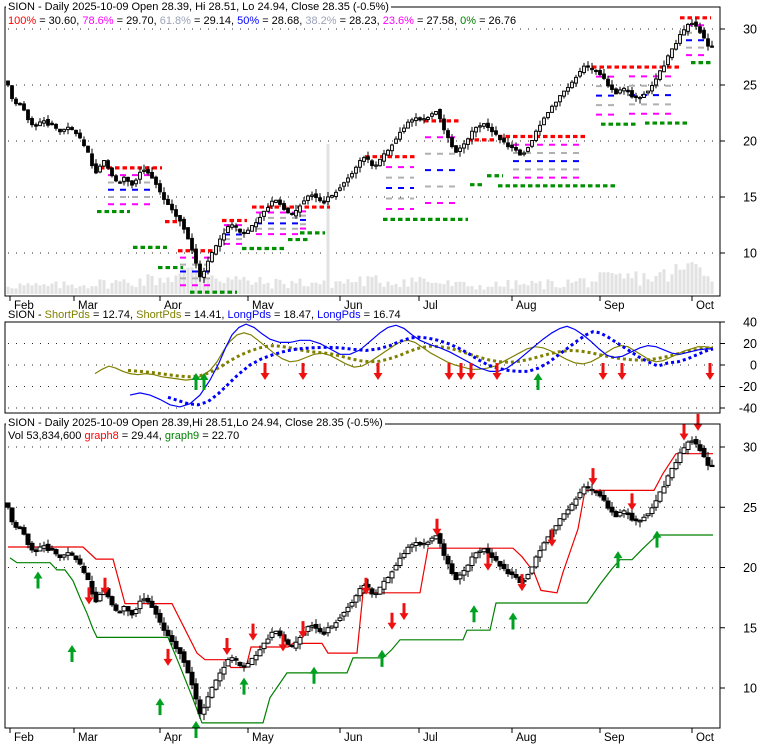 The image size is (780, 745). I want to click on fib-legend-segment: = 29.70,, so click(136, 21).